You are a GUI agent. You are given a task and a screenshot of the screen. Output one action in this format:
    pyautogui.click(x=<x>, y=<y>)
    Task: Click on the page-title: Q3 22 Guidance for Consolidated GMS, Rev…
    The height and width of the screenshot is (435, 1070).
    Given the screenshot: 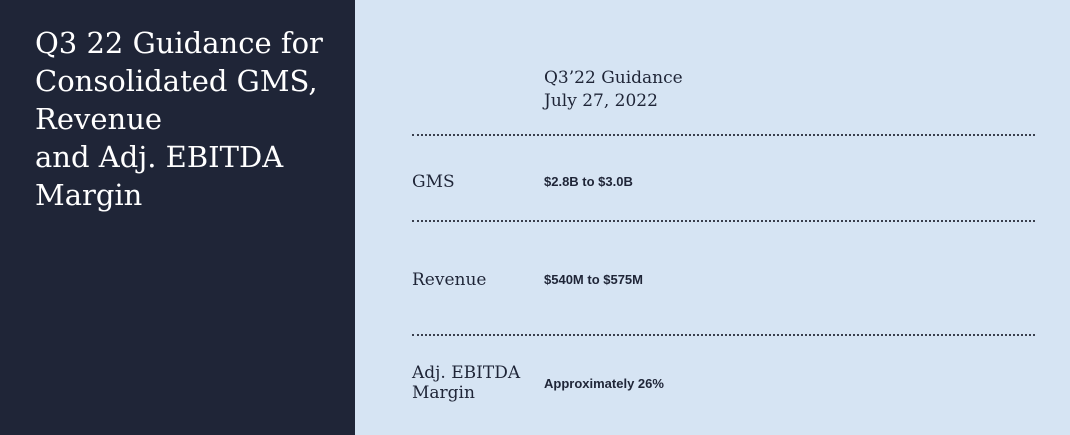 What is the action you would take?
    pyautogui.click(x=190, y=119)
    